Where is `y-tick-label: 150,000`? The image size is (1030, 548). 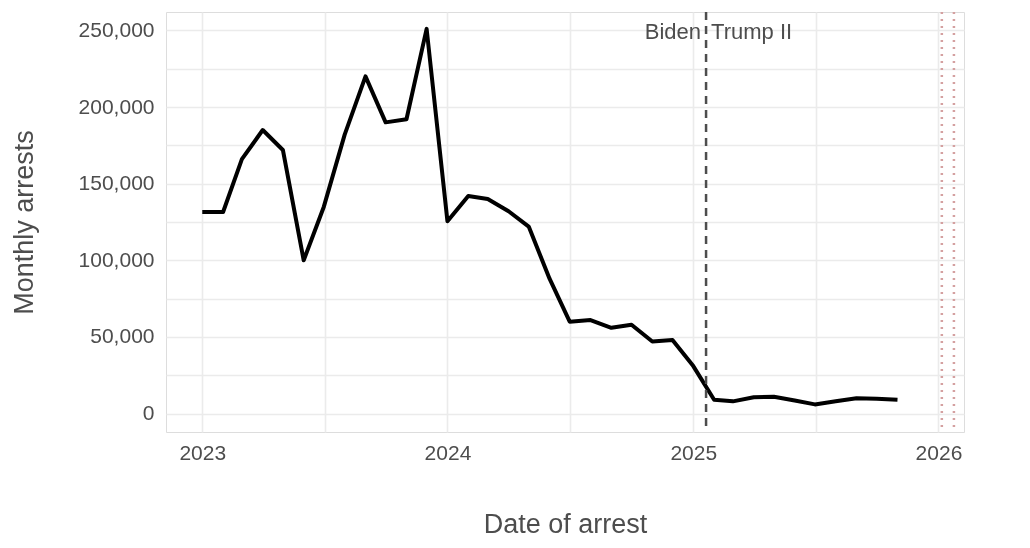
y-tick-label: 150,000 is located at coordinates (116, 183).